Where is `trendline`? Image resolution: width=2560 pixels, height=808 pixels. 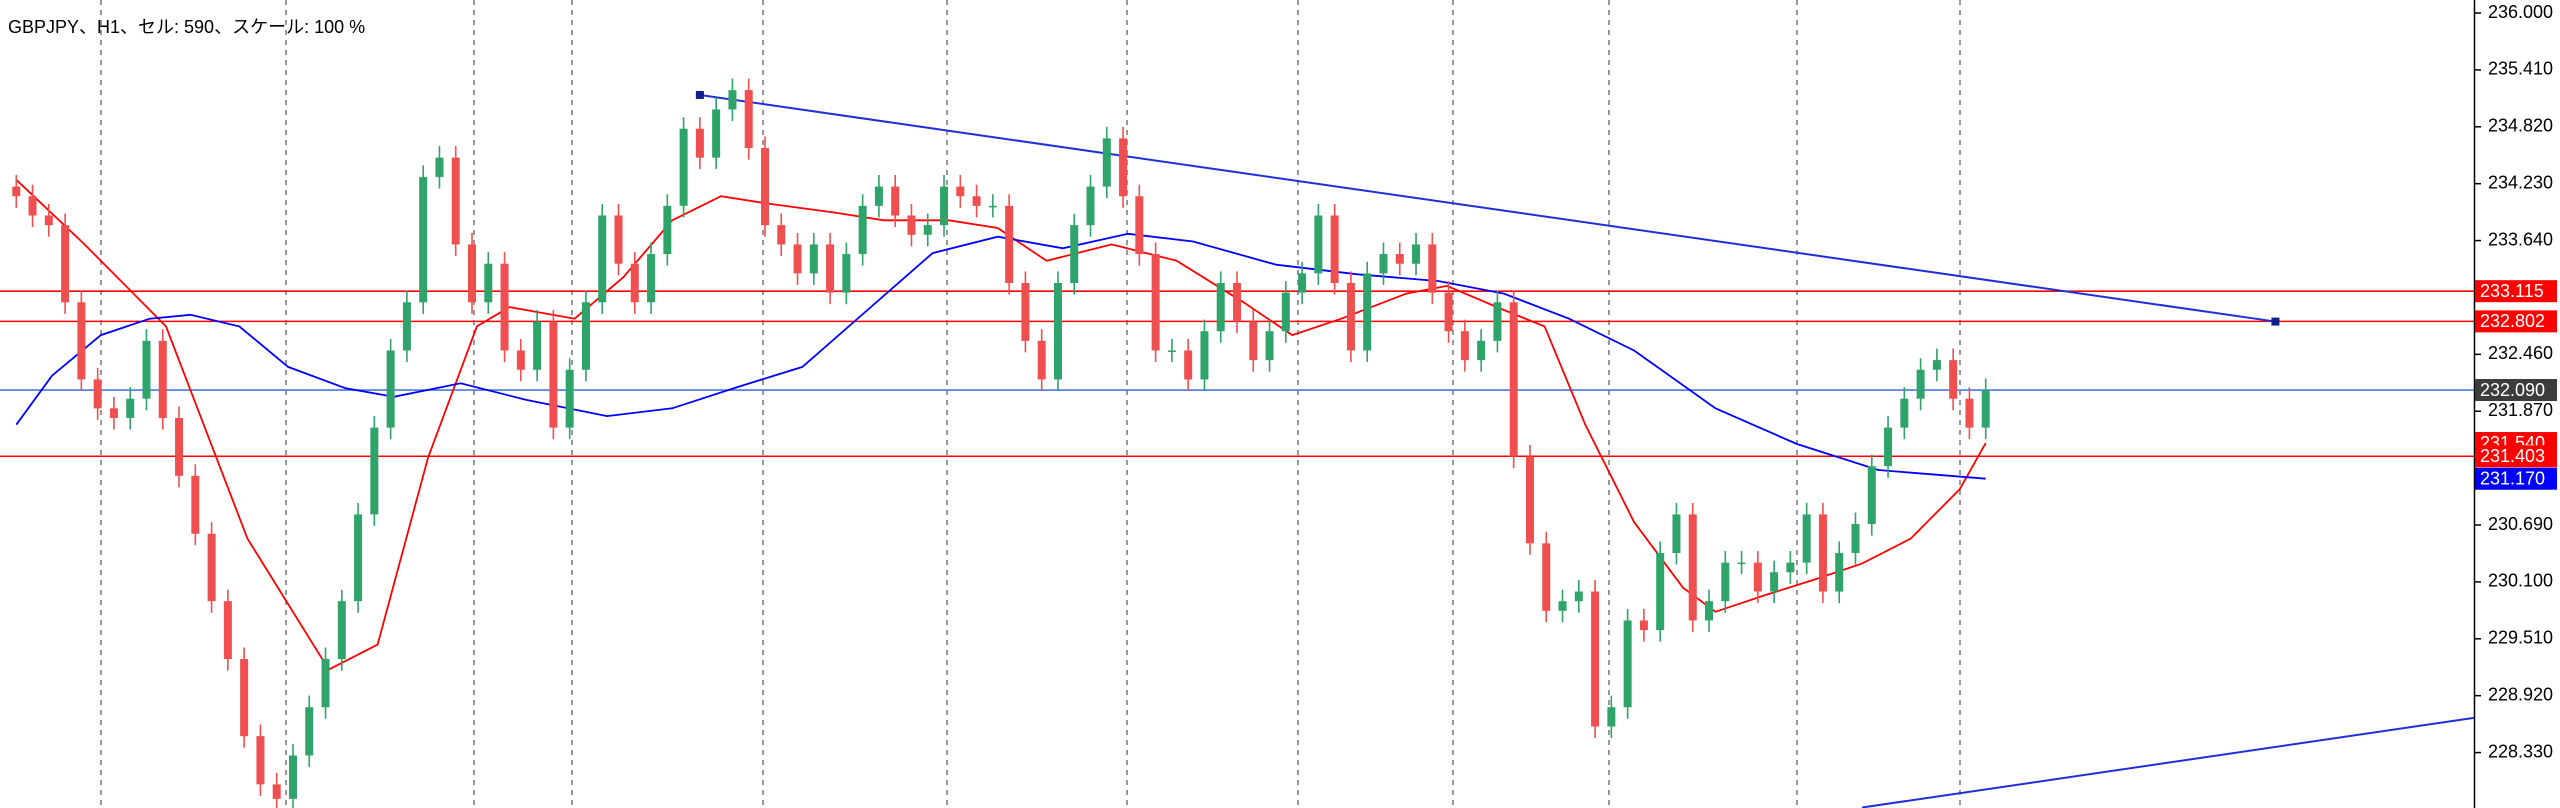 trendline is located at coordinates (2167, 762).